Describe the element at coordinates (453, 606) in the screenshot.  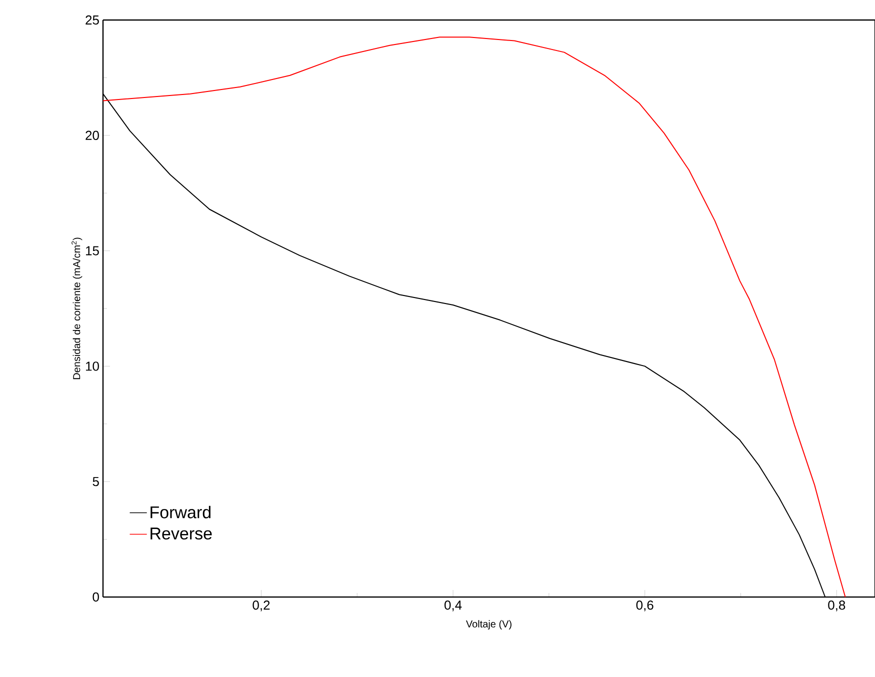
I see `x-tick-label: 0,4` at that location.